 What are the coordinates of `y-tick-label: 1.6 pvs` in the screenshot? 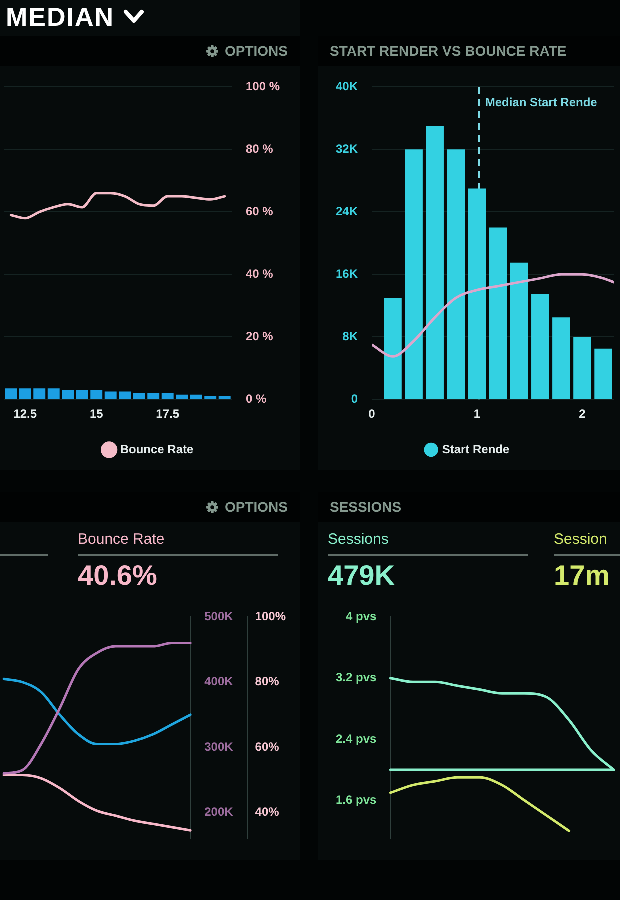 It's located at (357, 799).